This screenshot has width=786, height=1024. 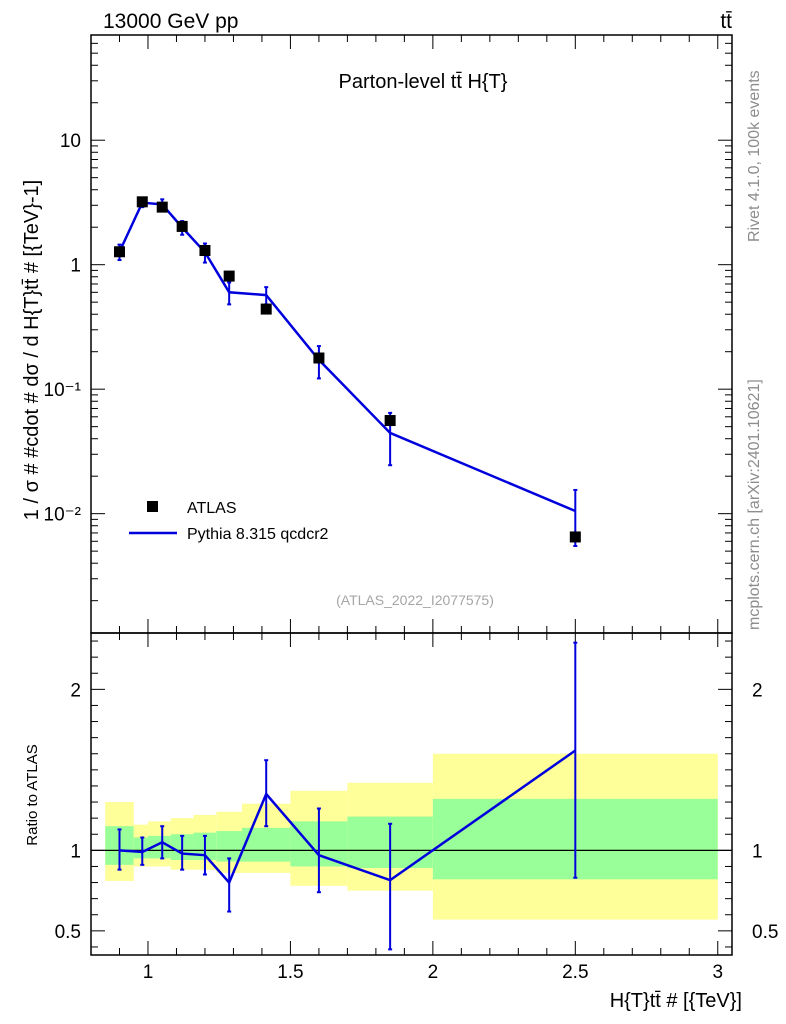 I want to click on legend-label-pythia: Pythia 8.315 qcdcr2, so click(x=258, y=534).